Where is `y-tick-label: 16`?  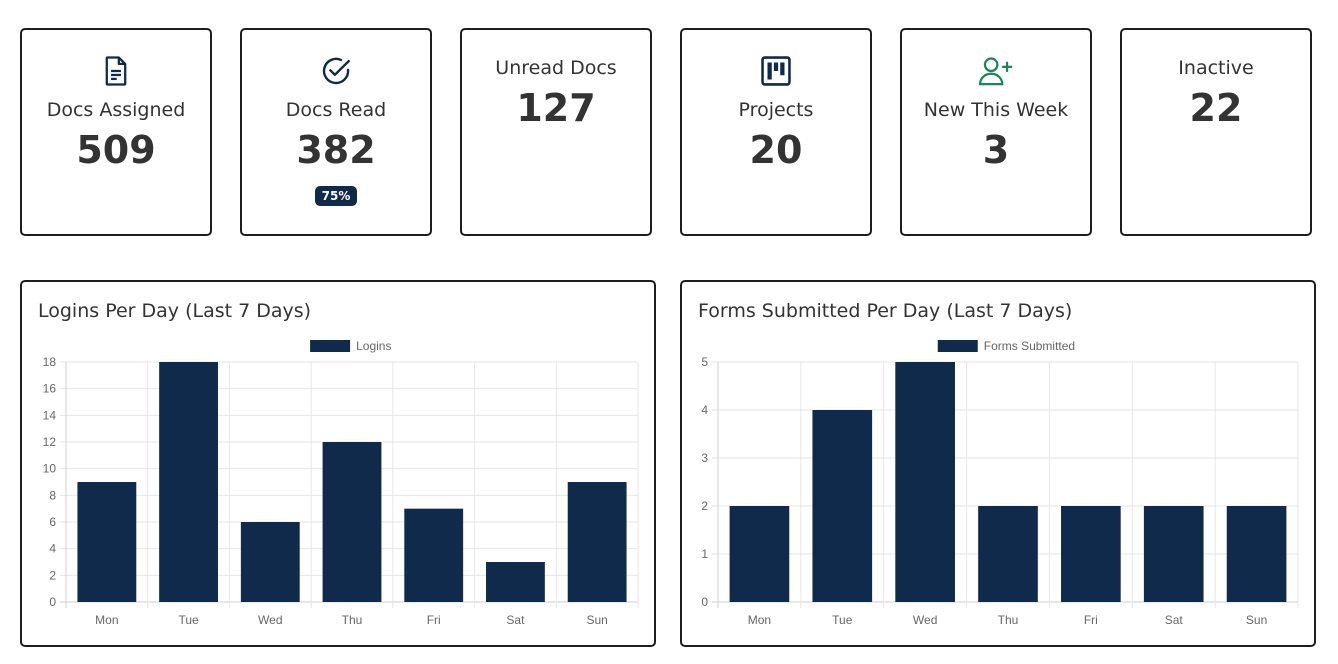 y-tick-label: 16 is located at coordinates (50, 389).